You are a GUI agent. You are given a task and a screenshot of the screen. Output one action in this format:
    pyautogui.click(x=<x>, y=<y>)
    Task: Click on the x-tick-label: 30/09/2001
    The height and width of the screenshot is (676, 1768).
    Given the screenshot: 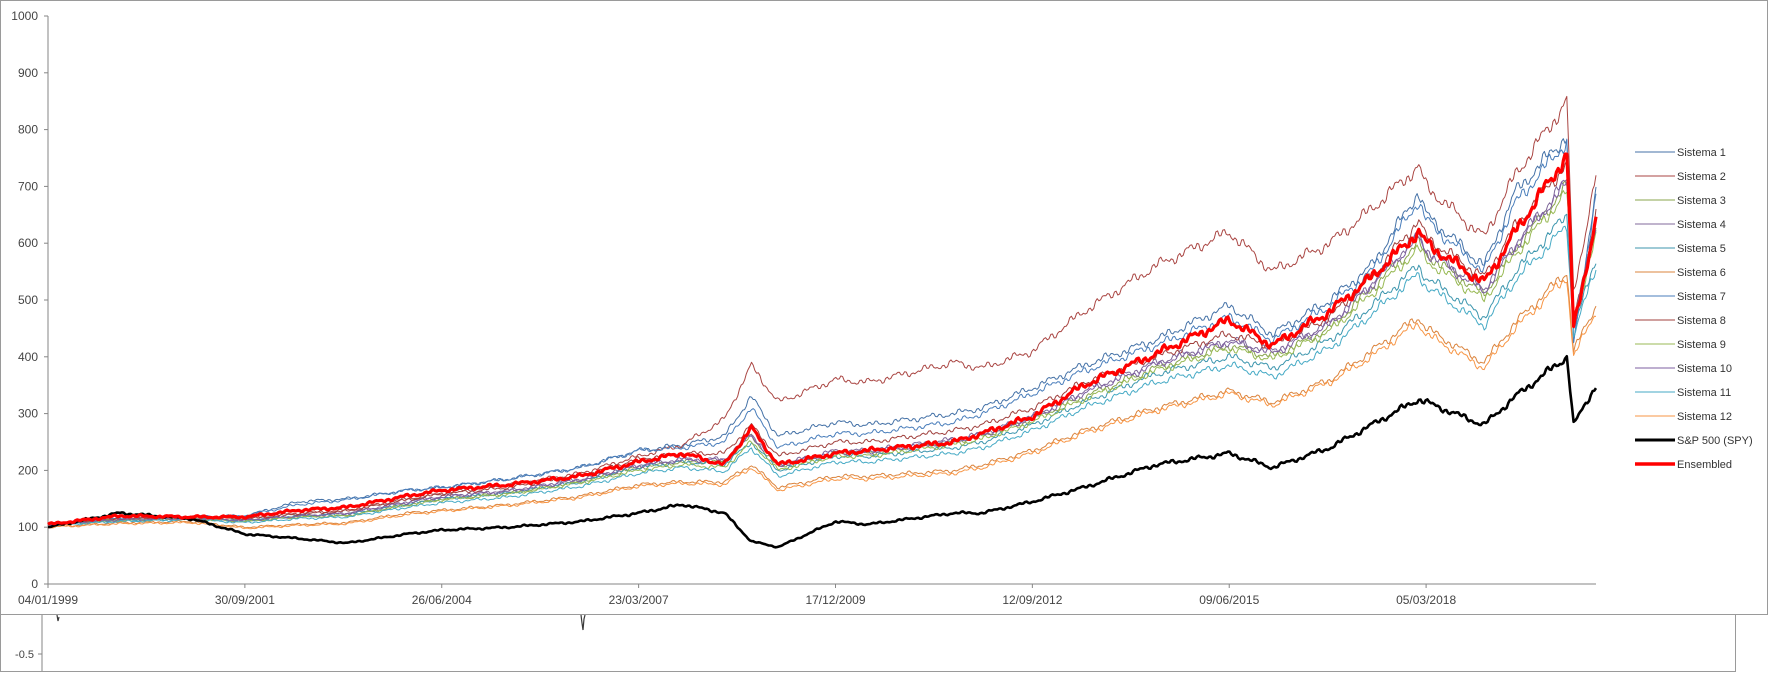 What is the action you would take?
    pyautogui.click(x=245, y=600)
    